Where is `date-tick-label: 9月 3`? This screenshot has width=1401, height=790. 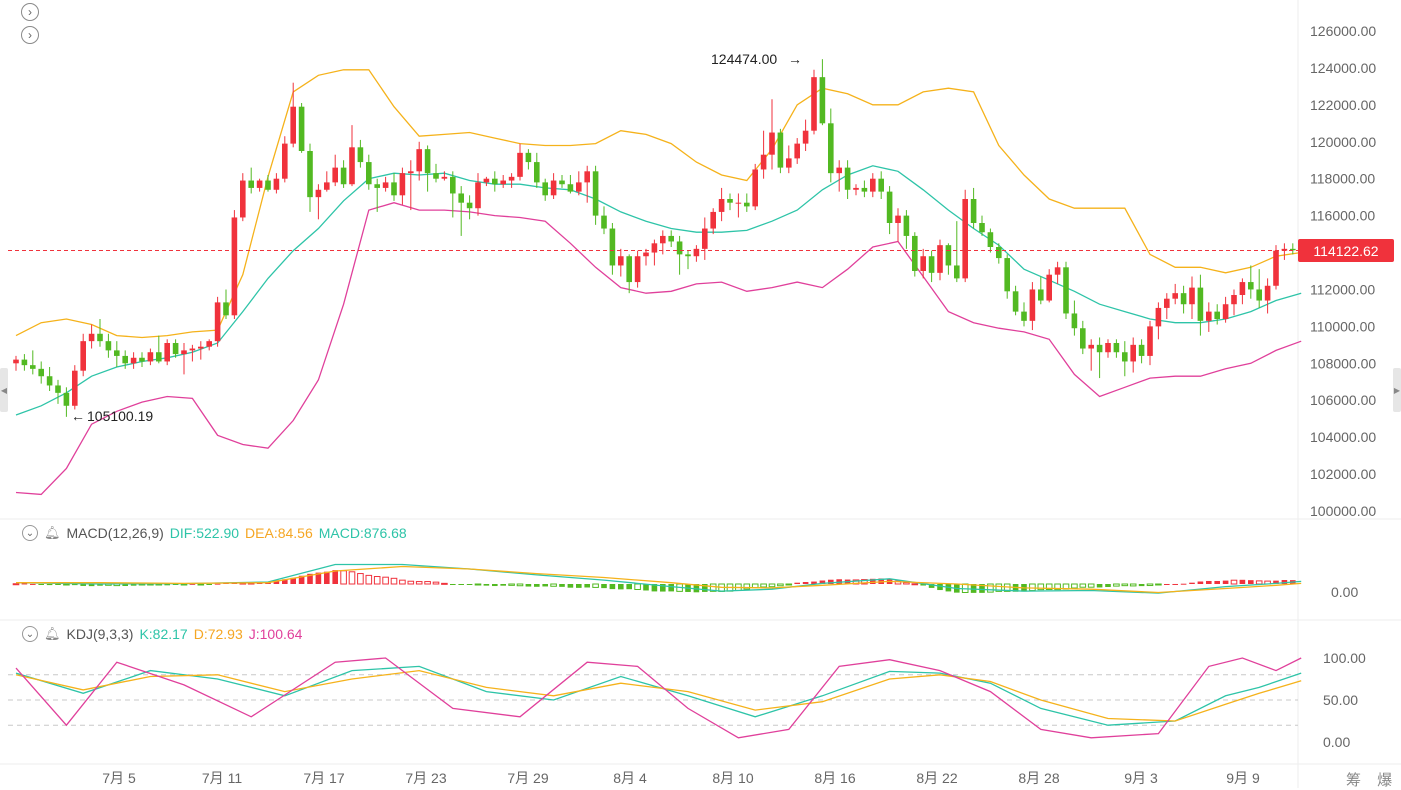
date-tick-label: 9月 3 is located at coordinates (1141, 778).